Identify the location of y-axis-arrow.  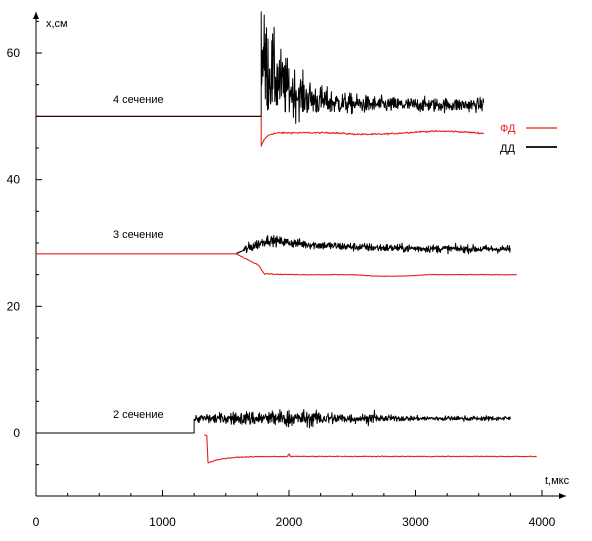
(36, 15).